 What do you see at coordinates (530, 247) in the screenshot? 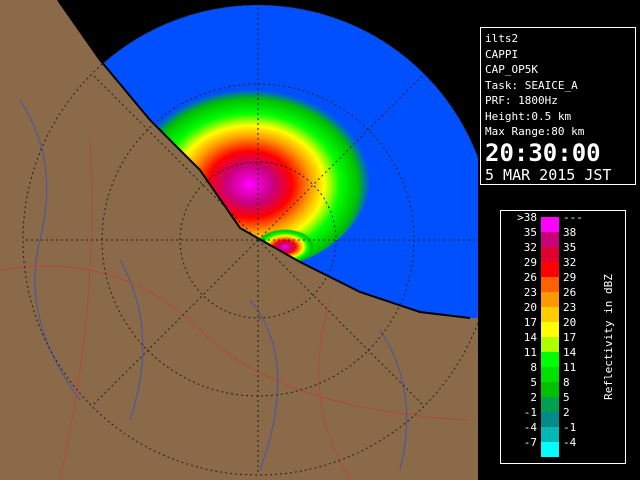
I see `legend-low: 32` at bounding box center [530, 247].